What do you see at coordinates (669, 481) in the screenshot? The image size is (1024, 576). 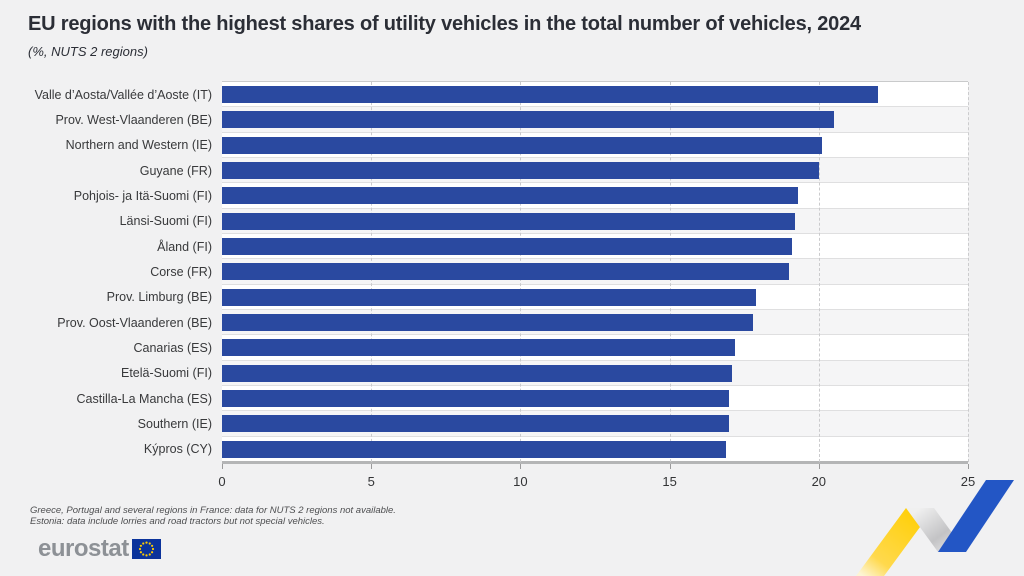 I see `x-axis-label: 15` at bounding box center [669, 481].